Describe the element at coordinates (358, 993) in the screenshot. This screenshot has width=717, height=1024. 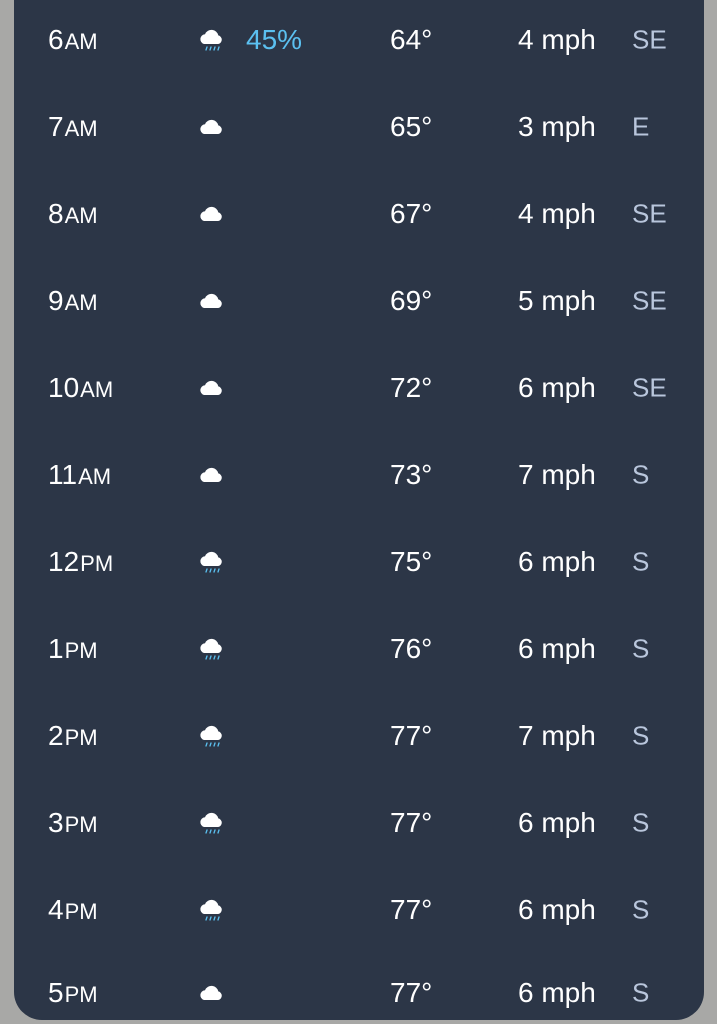
I see `hour-row: 5PM 77° 6 mph S` at that location.